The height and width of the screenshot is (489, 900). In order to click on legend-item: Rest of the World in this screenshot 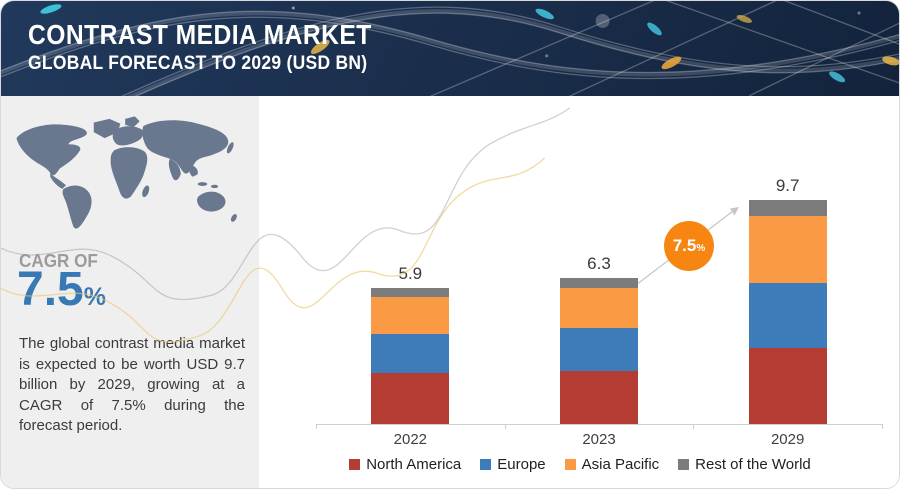, I will do `click(744, 464)`.